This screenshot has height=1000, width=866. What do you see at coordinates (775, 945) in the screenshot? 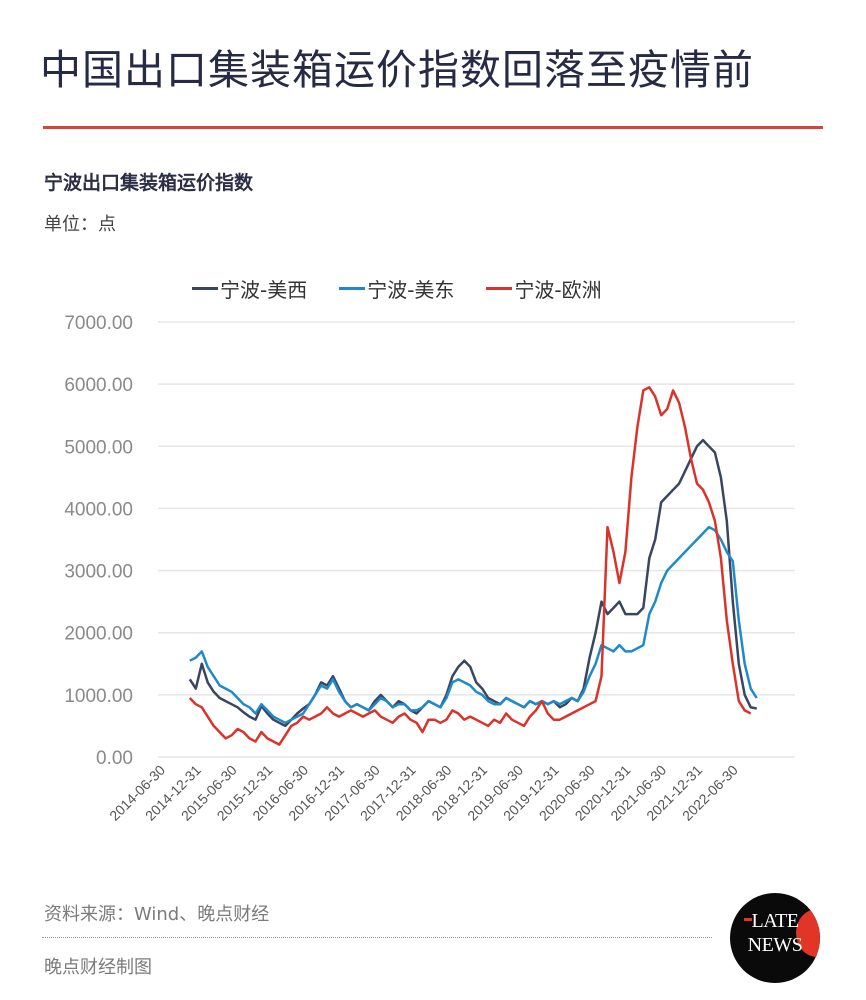
I see `logo-line-2: NEWS` at bounding box center [775, 945].